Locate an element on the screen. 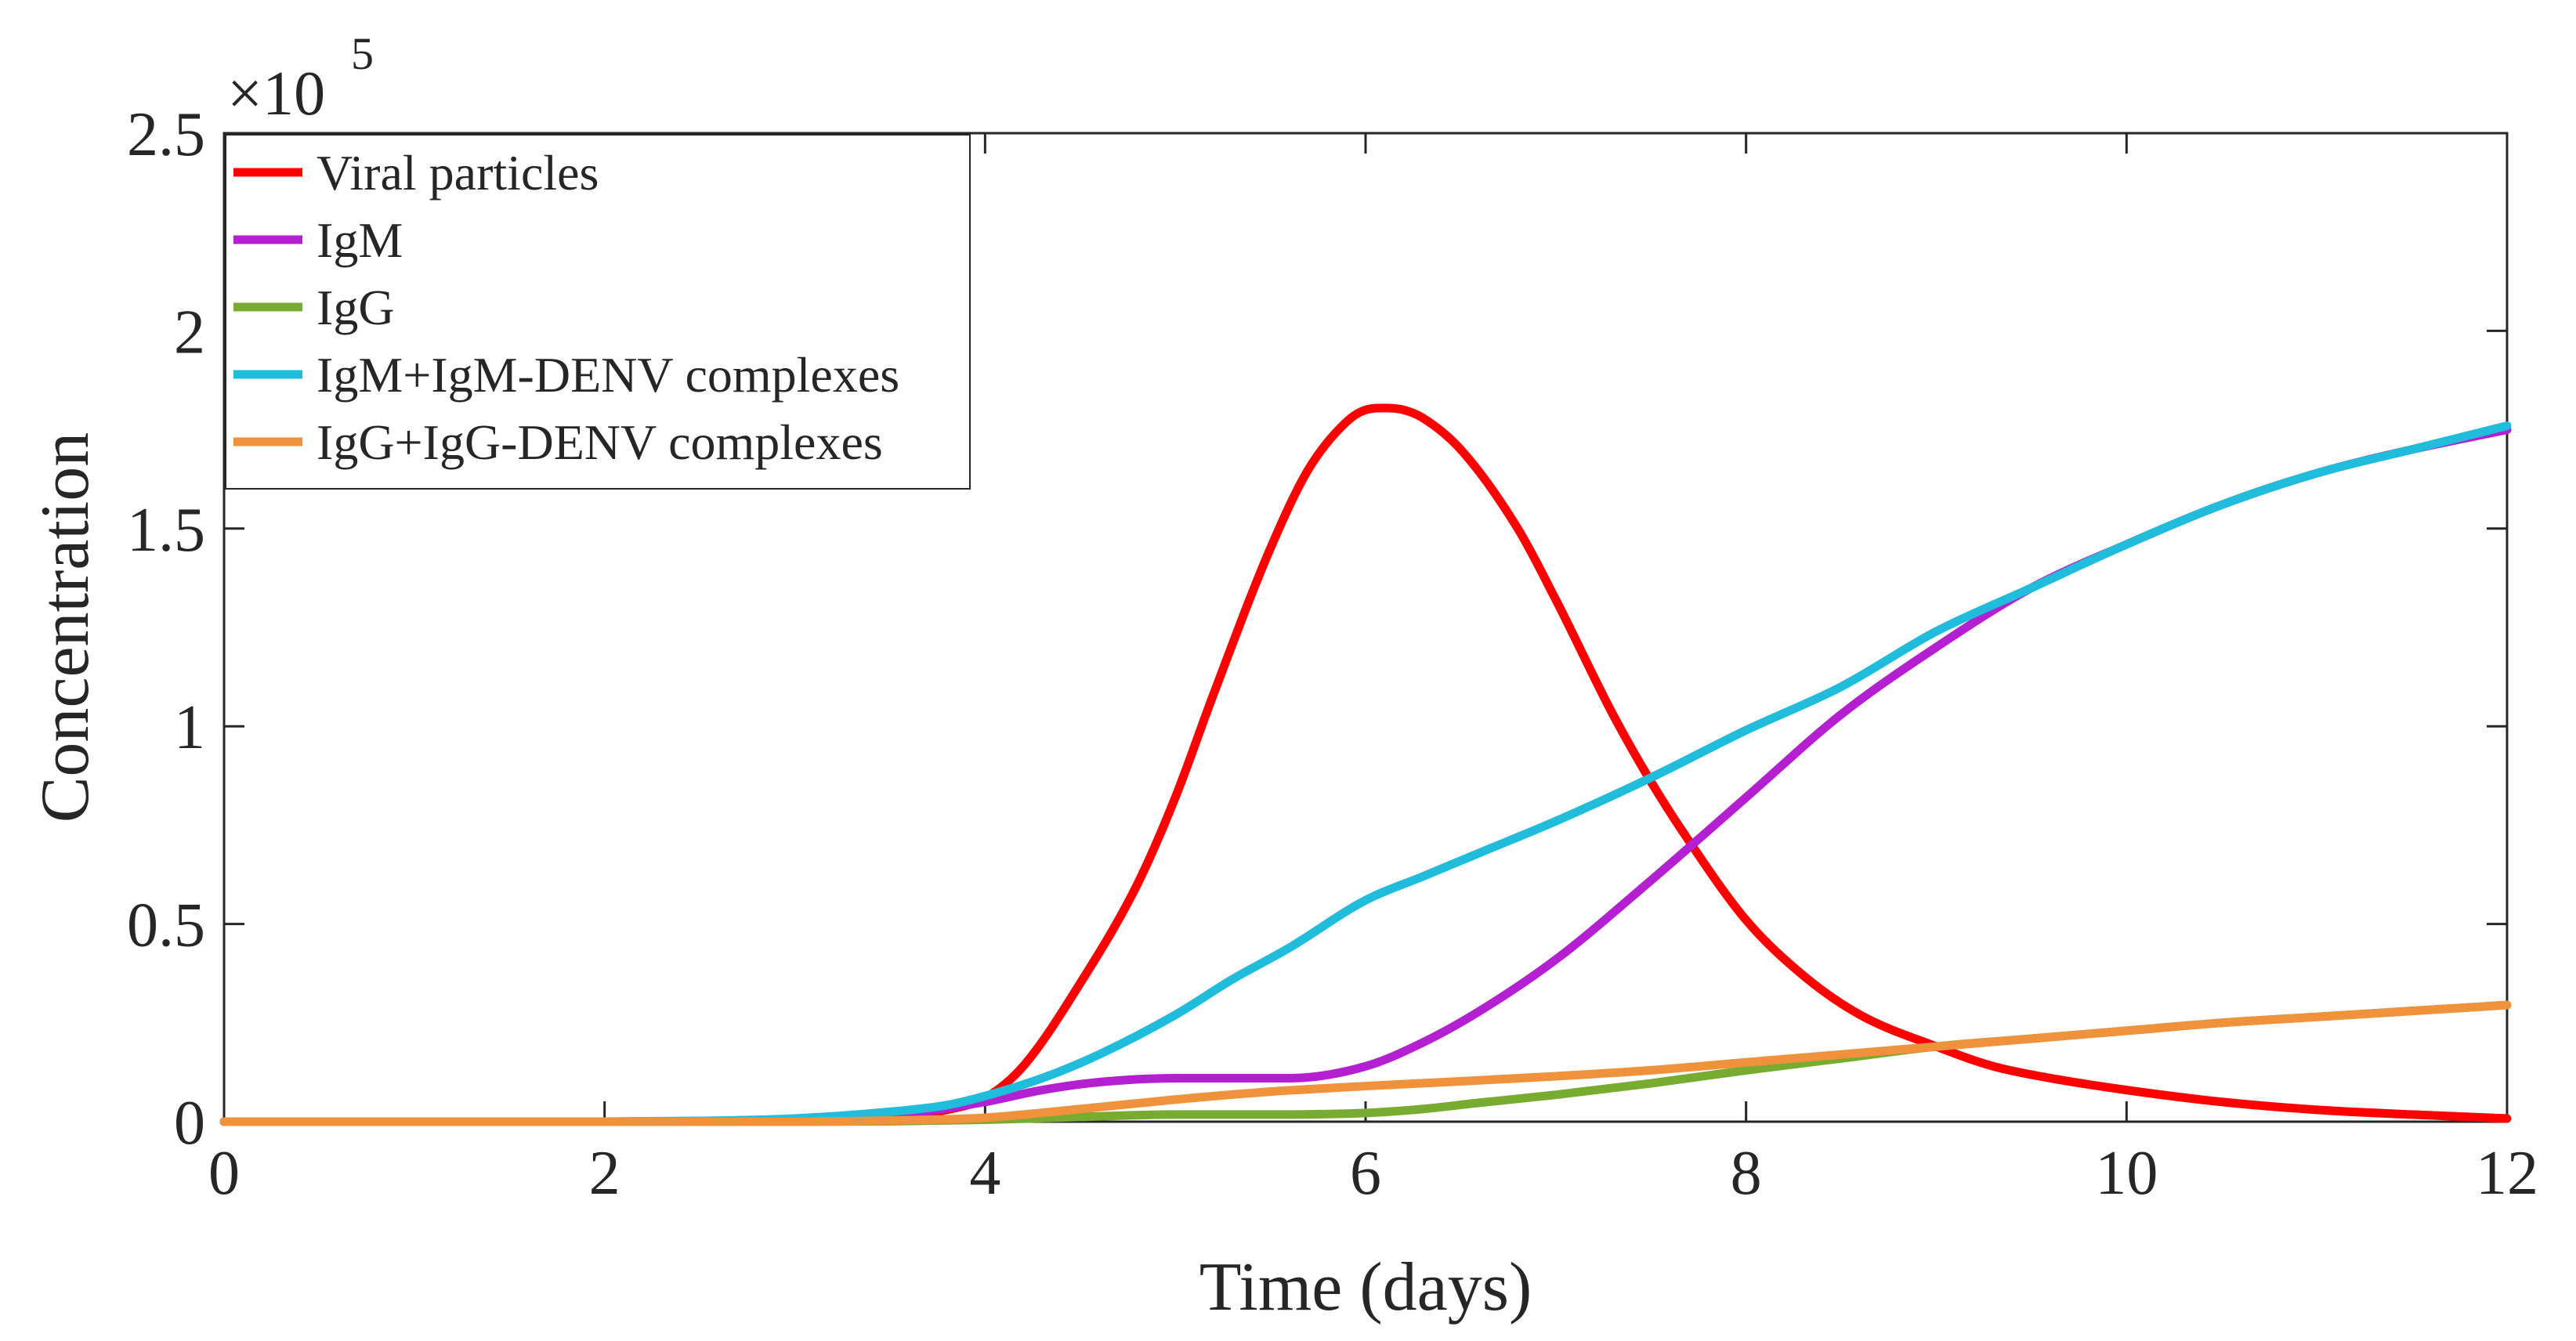 This screenshot has width=2576, height=1341. legend-item-igm: IgM is located at coordinates (318, 240).